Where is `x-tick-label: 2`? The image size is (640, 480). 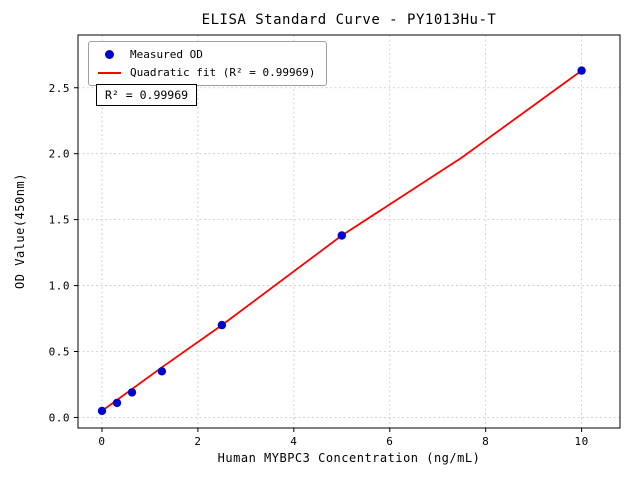
x-tick-label: 2 is located at coordinates (197, 441).